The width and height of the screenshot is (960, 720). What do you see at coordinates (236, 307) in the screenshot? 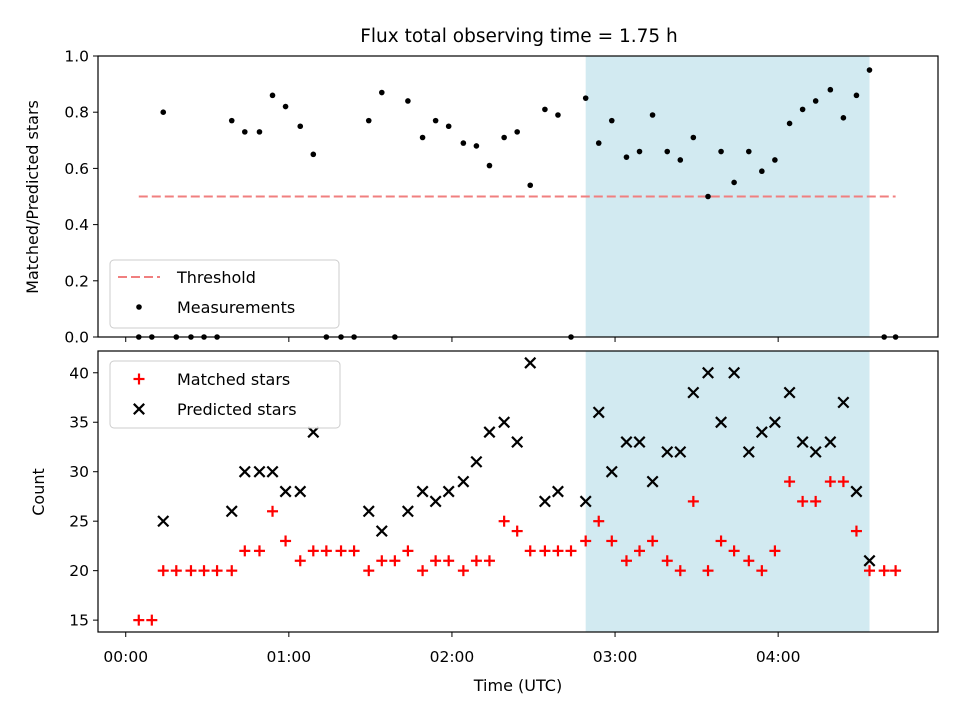
I see `measurements-legend-label: Measurements` at bounding box center [236, 307].